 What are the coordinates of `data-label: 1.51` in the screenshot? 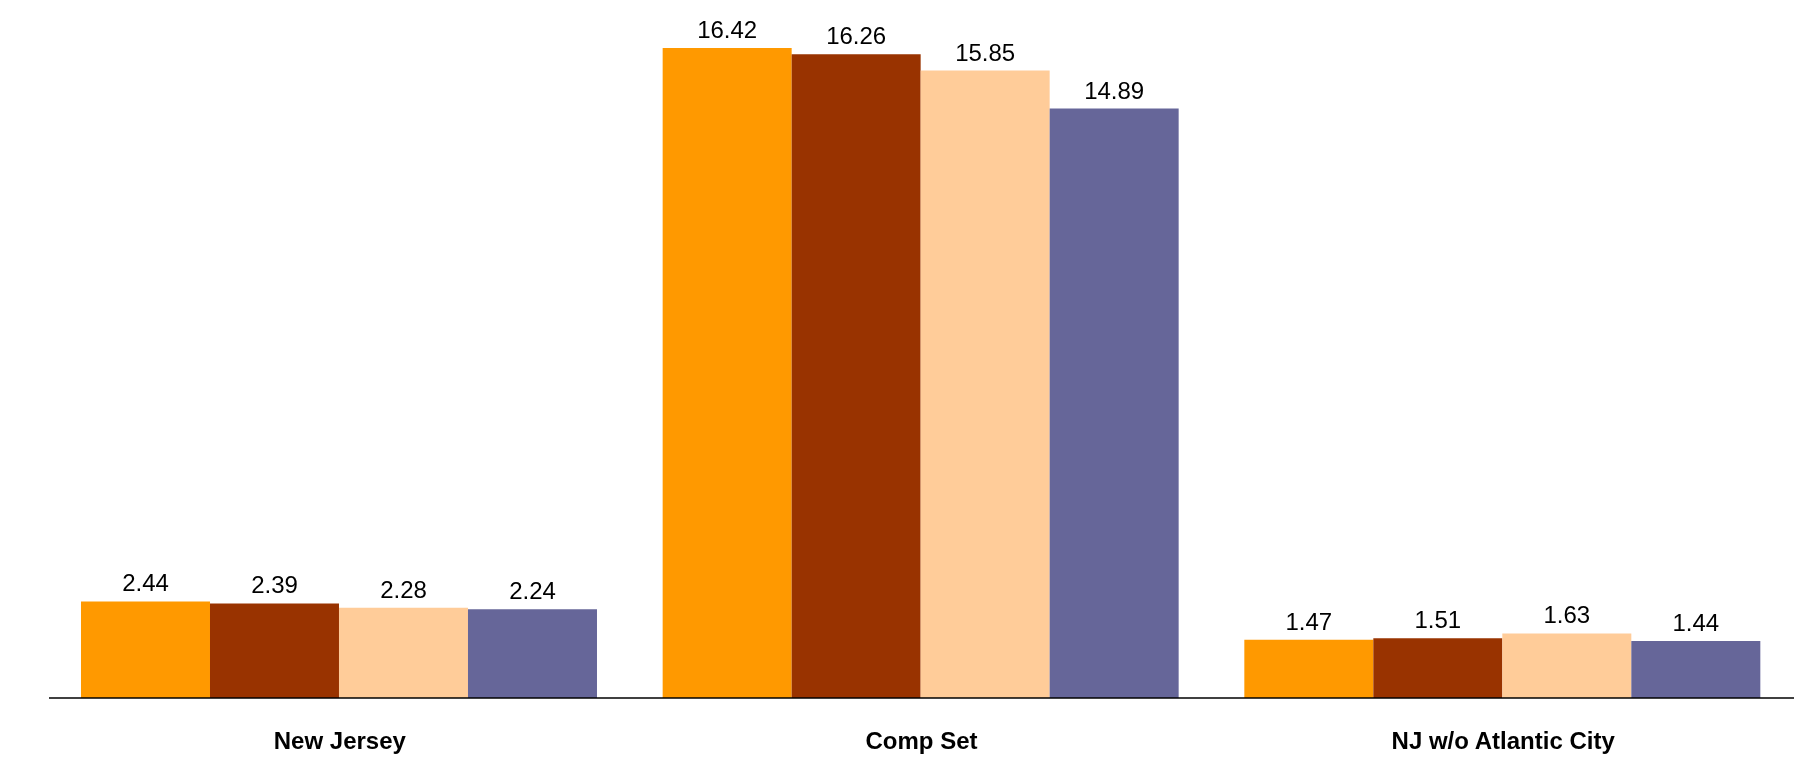 It's located at (1438, 620).